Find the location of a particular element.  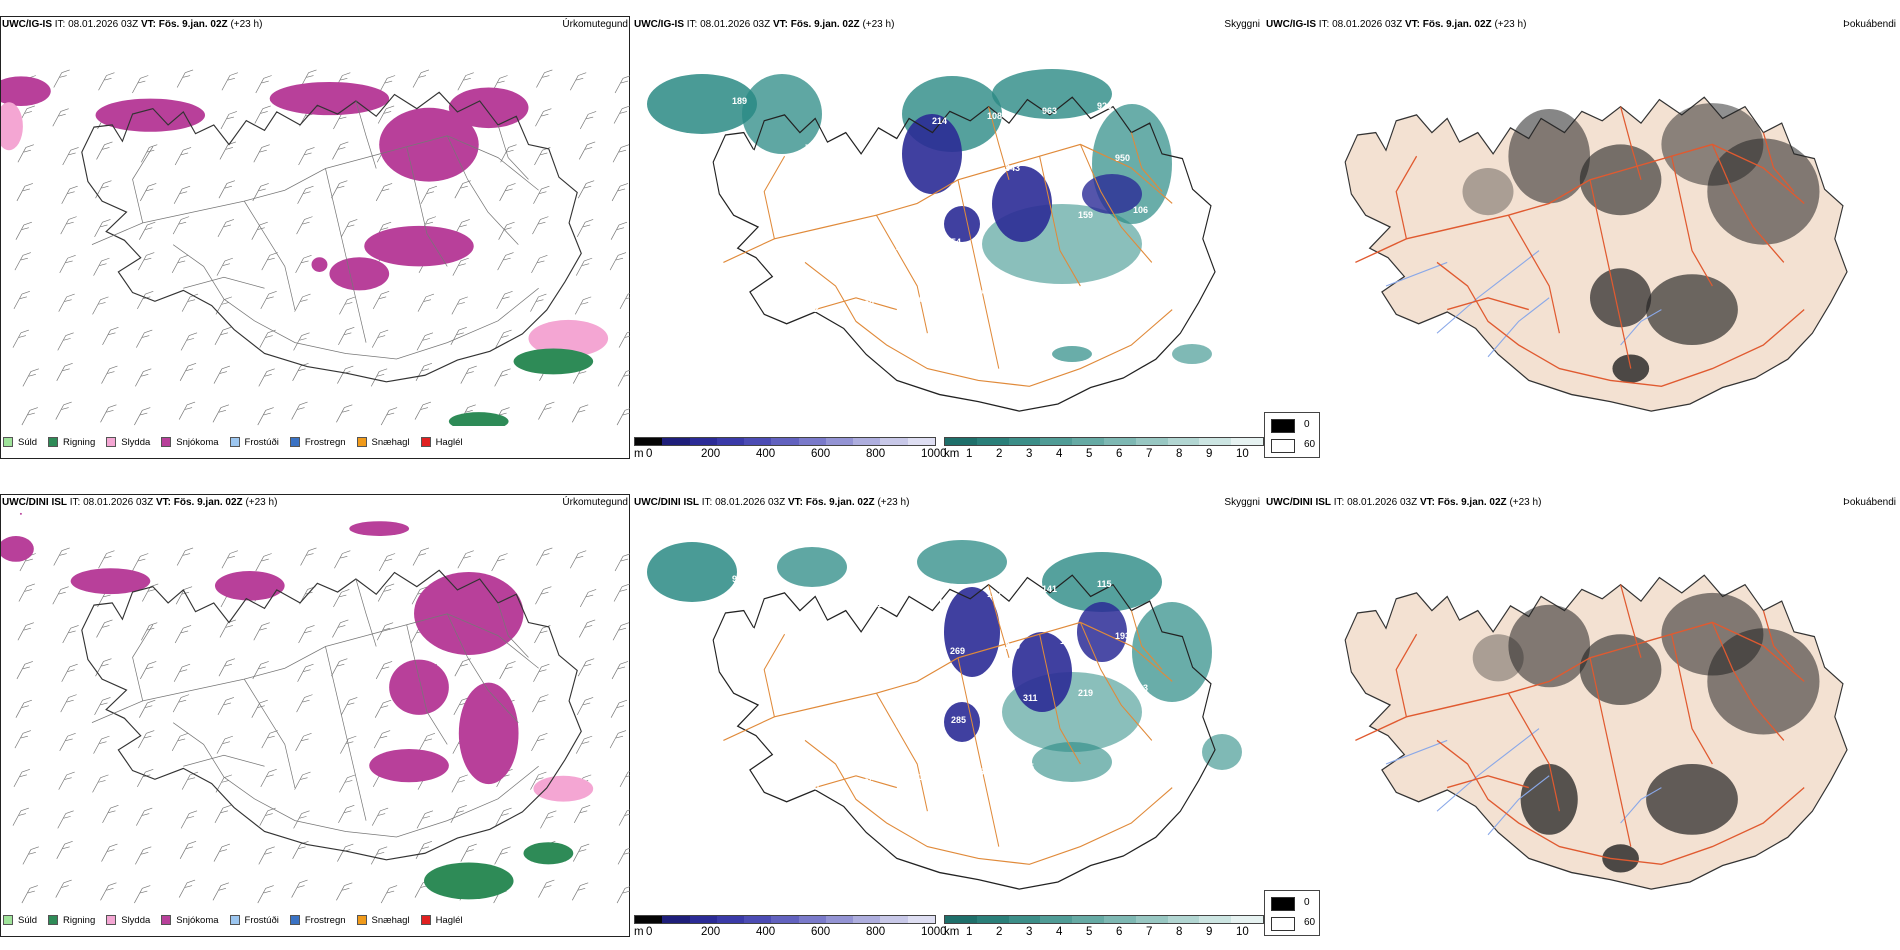

colorbar-tick: 2 is located at coordinates (999, 932).